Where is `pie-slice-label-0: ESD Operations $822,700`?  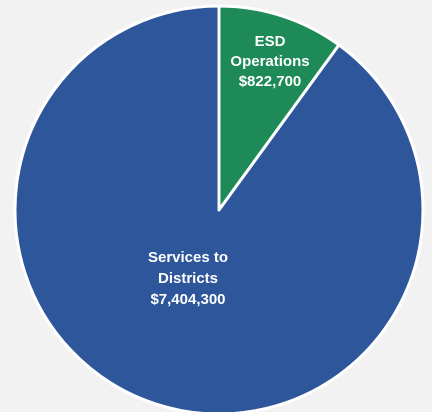
pie-slice-label-0: ESD Operations $822,700 is located at coordinates (269, 61).